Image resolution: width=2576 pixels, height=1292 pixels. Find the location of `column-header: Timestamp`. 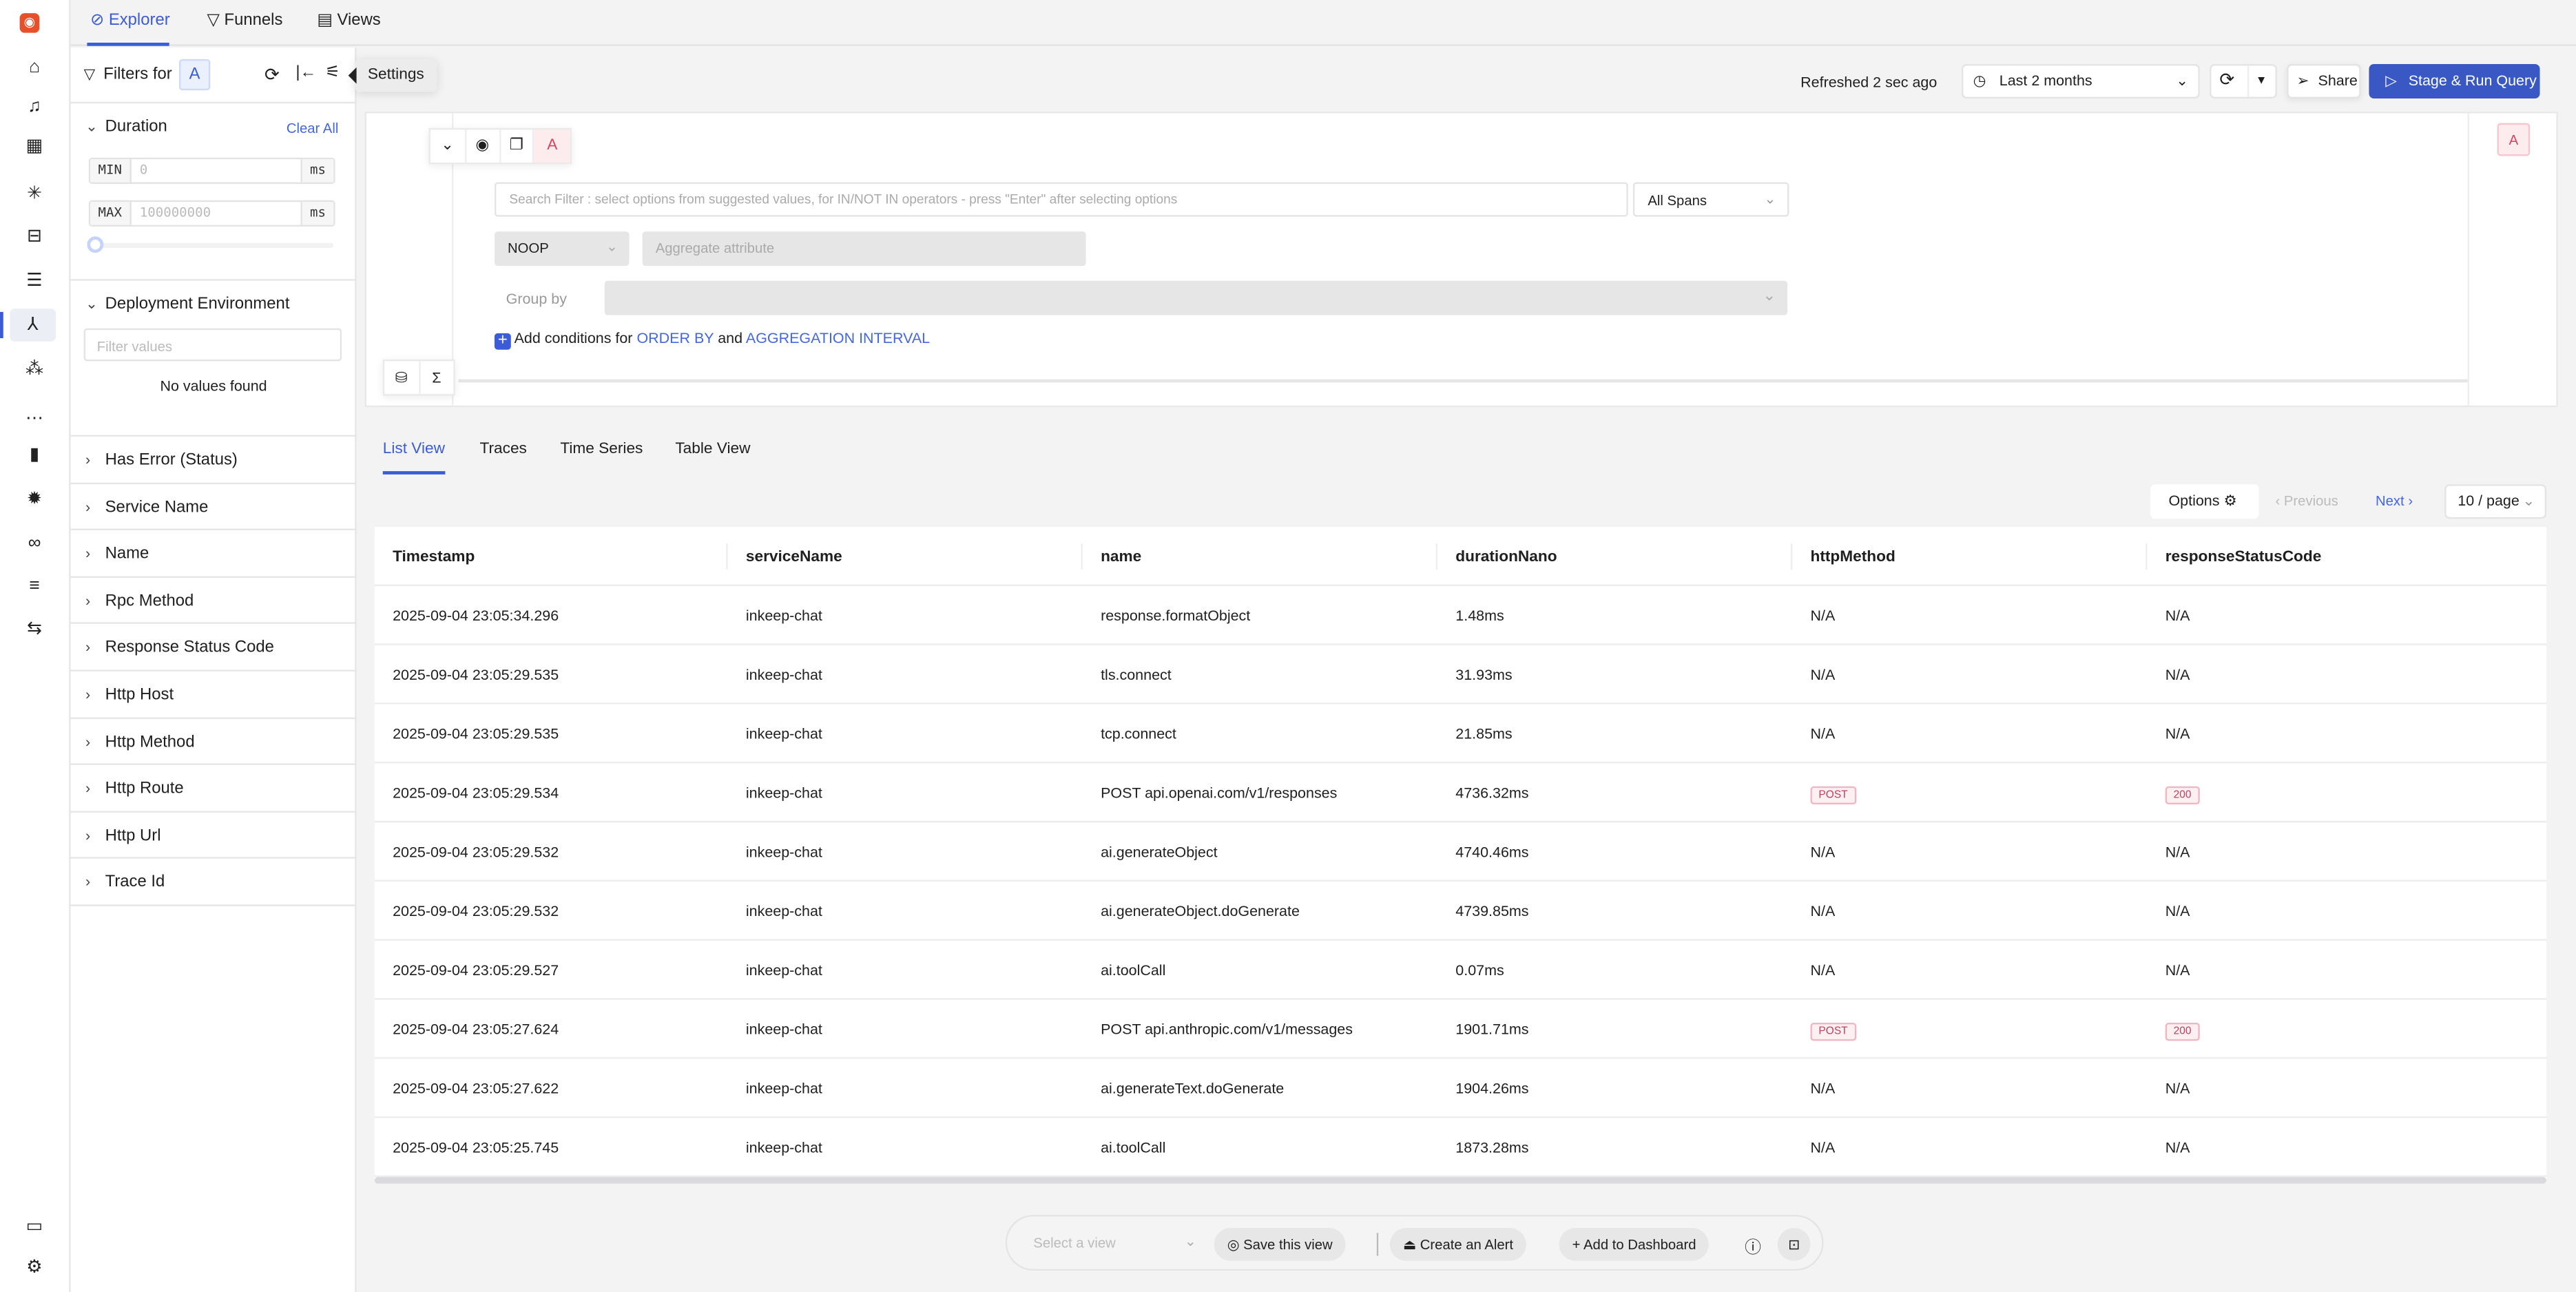

column-header: Timestamp is located at coordinates (434, 557).